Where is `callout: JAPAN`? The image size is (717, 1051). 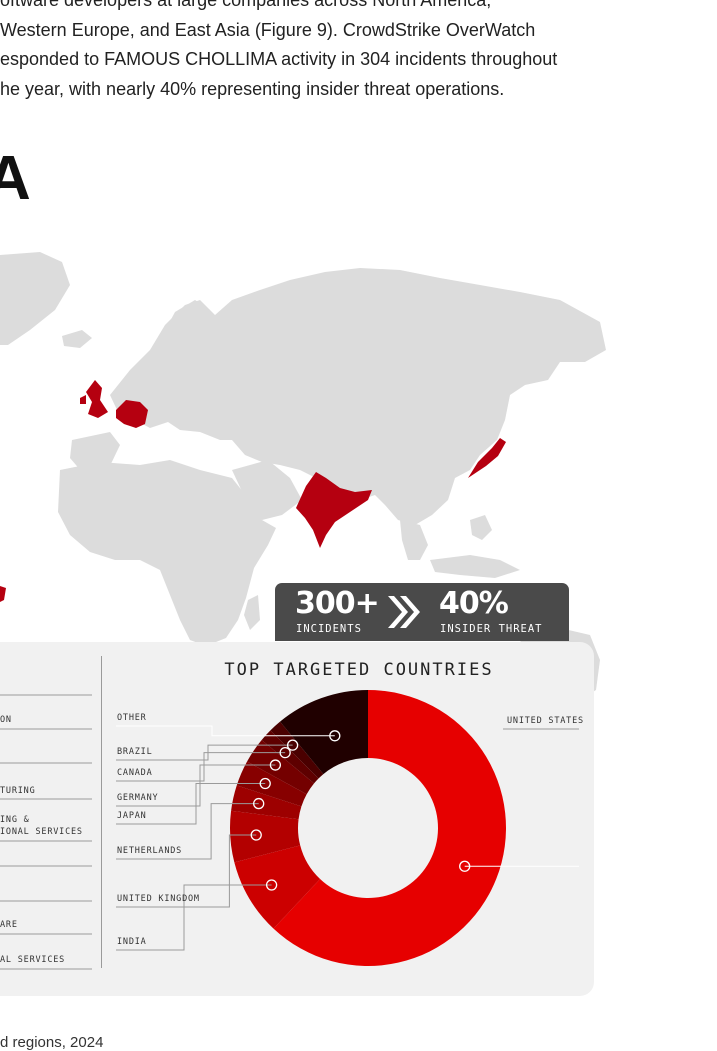
callout: JAPAN is located at coordinates (193, 801).